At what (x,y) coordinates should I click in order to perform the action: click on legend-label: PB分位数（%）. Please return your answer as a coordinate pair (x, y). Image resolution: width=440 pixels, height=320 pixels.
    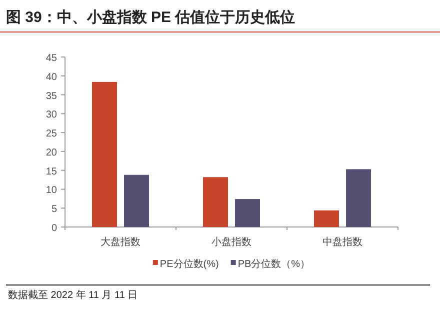
    Looking at the image, I should click on (274, 264).